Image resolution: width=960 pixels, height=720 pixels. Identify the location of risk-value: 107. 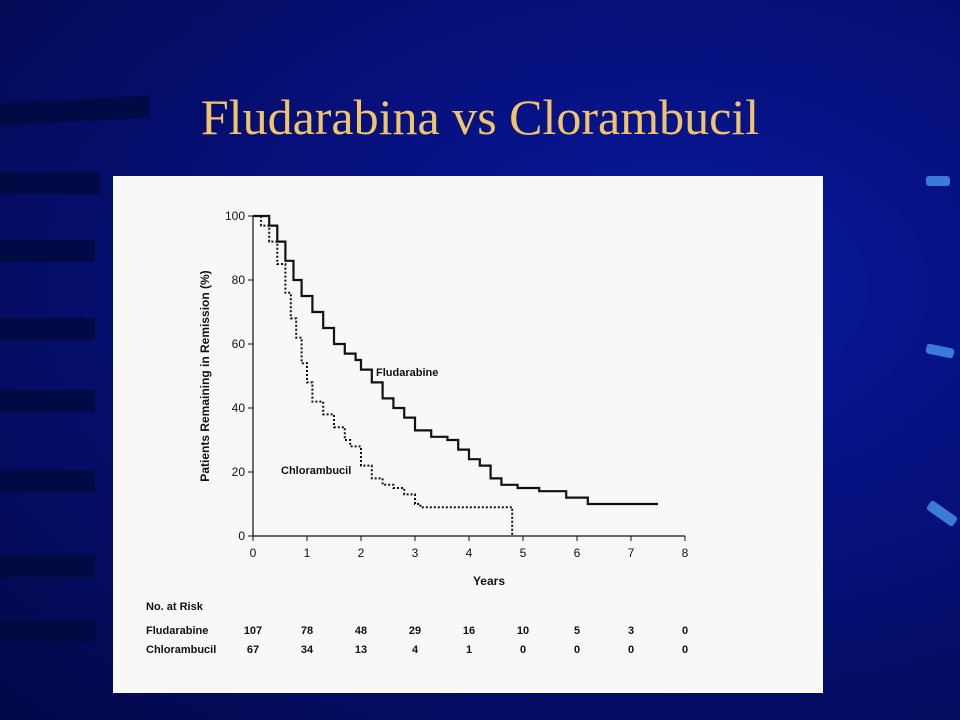
(253, 631).